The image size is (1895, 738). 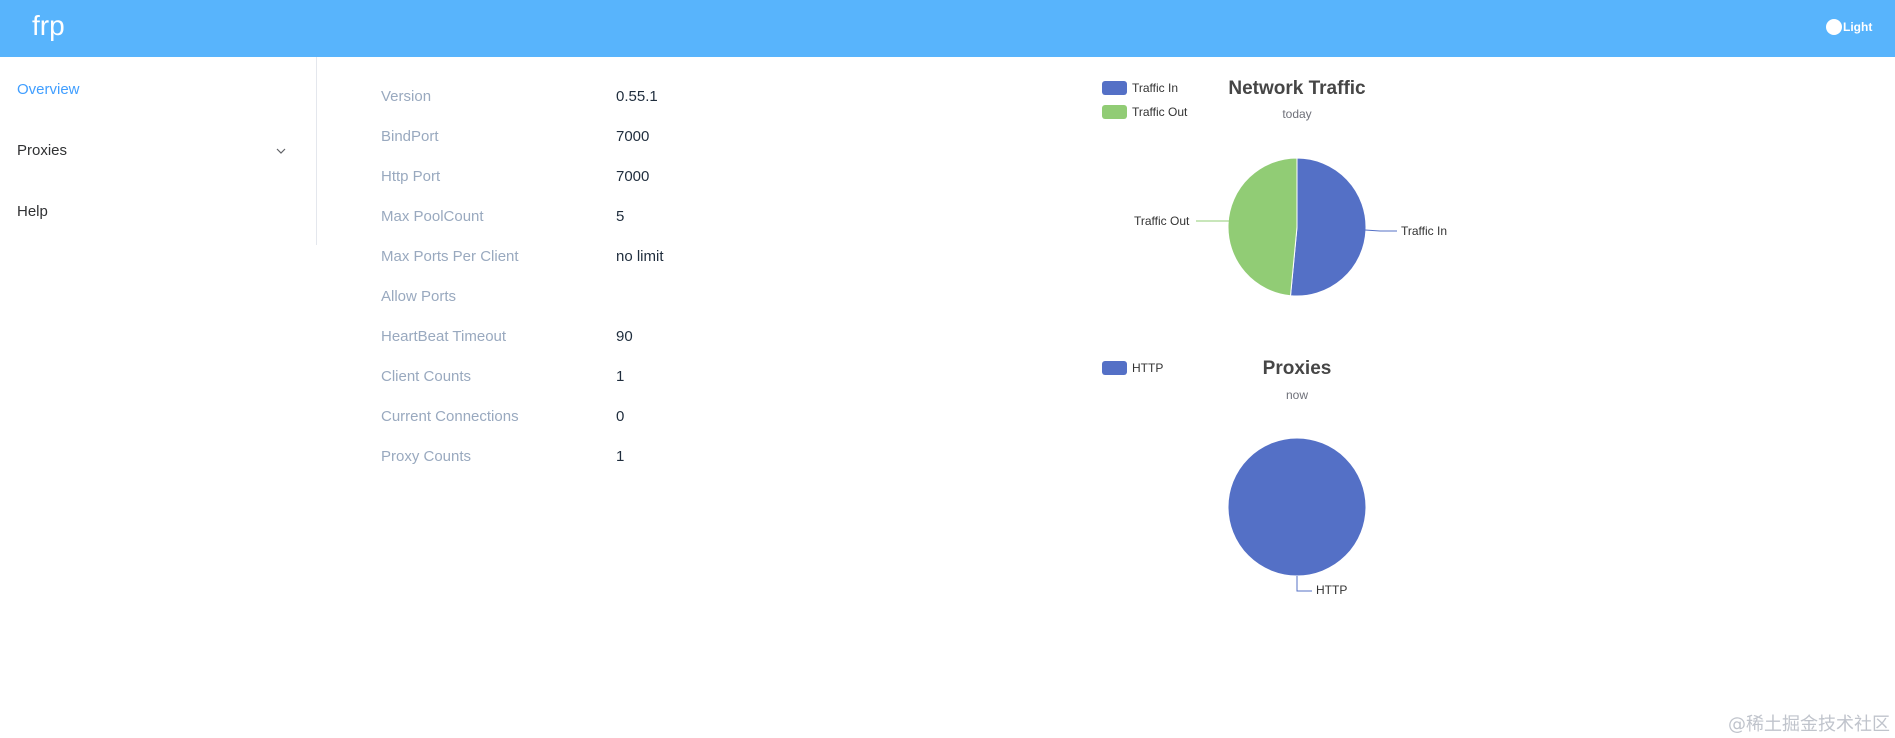 What do you see at coordinates (633, 176) in the screenshot?
I see `http-port-value: 7000` at bounding box center [633, 176].